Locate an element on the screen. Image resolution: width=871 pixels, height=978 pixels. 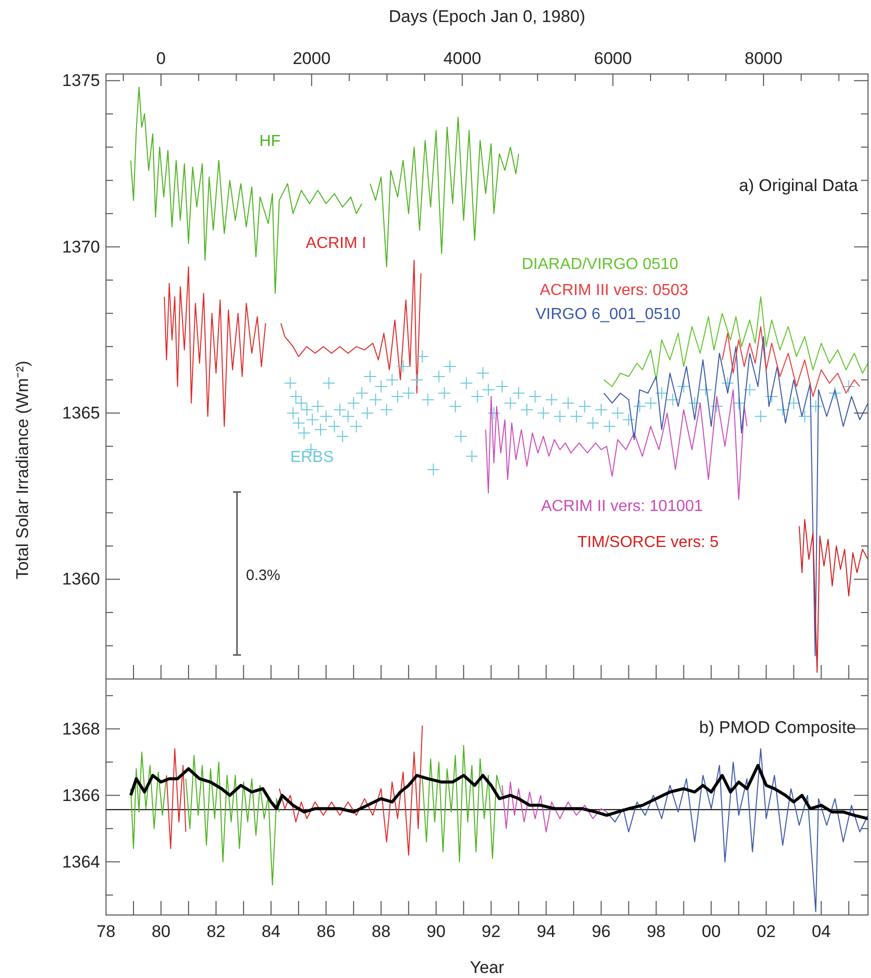
y-tick-label: 1360 is located at coordinates (81, 579).